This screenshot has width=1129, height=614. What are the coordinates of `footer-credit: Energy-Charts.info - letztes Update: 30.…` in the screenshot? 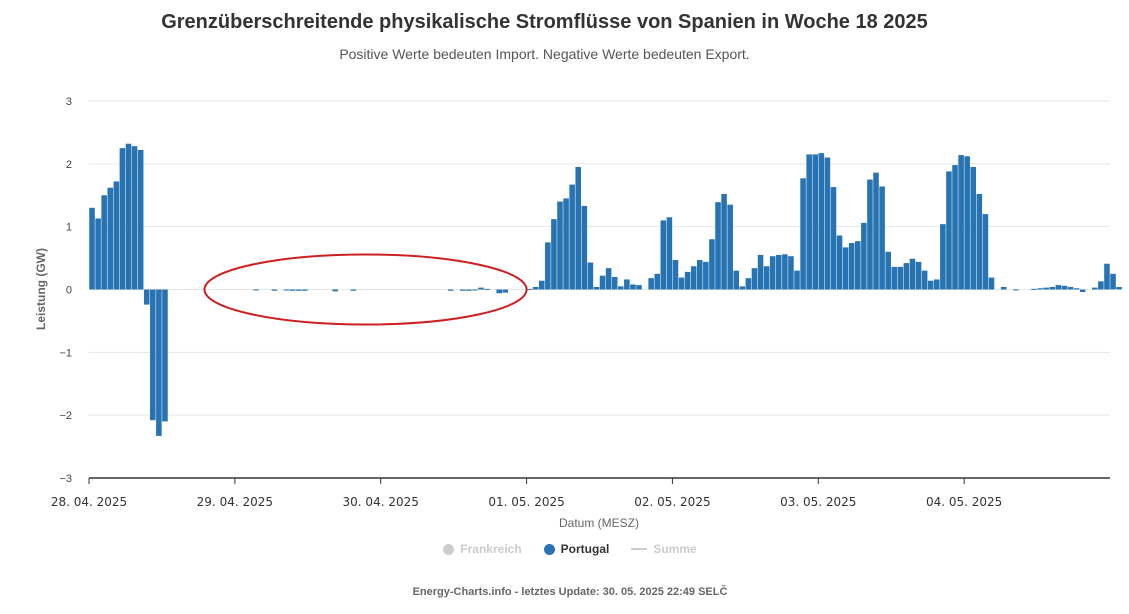 It's located at (570, 592).